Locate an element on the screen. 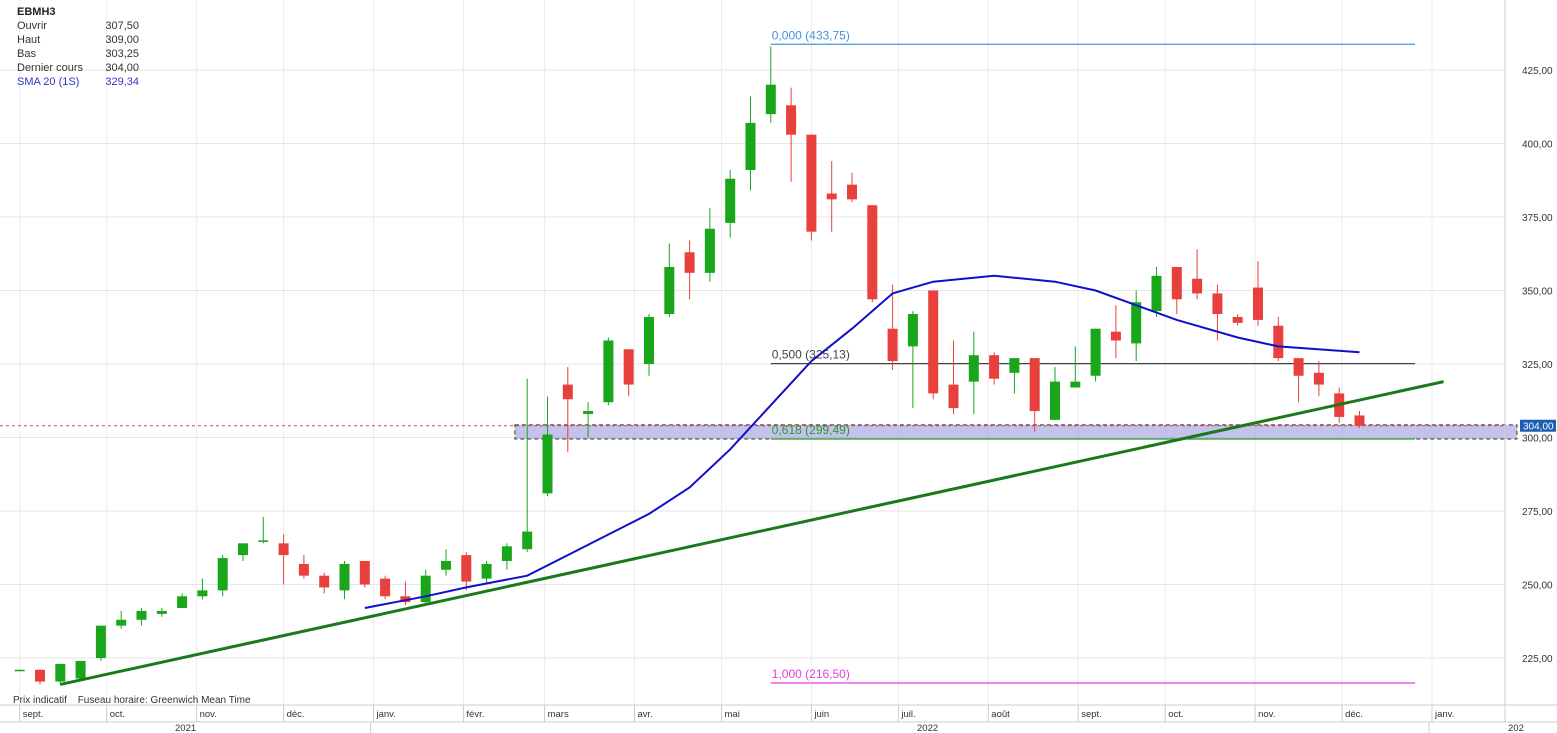 This screenshot has height=733, width=1557. last-price-tag is located at coordinates (1538, 425).